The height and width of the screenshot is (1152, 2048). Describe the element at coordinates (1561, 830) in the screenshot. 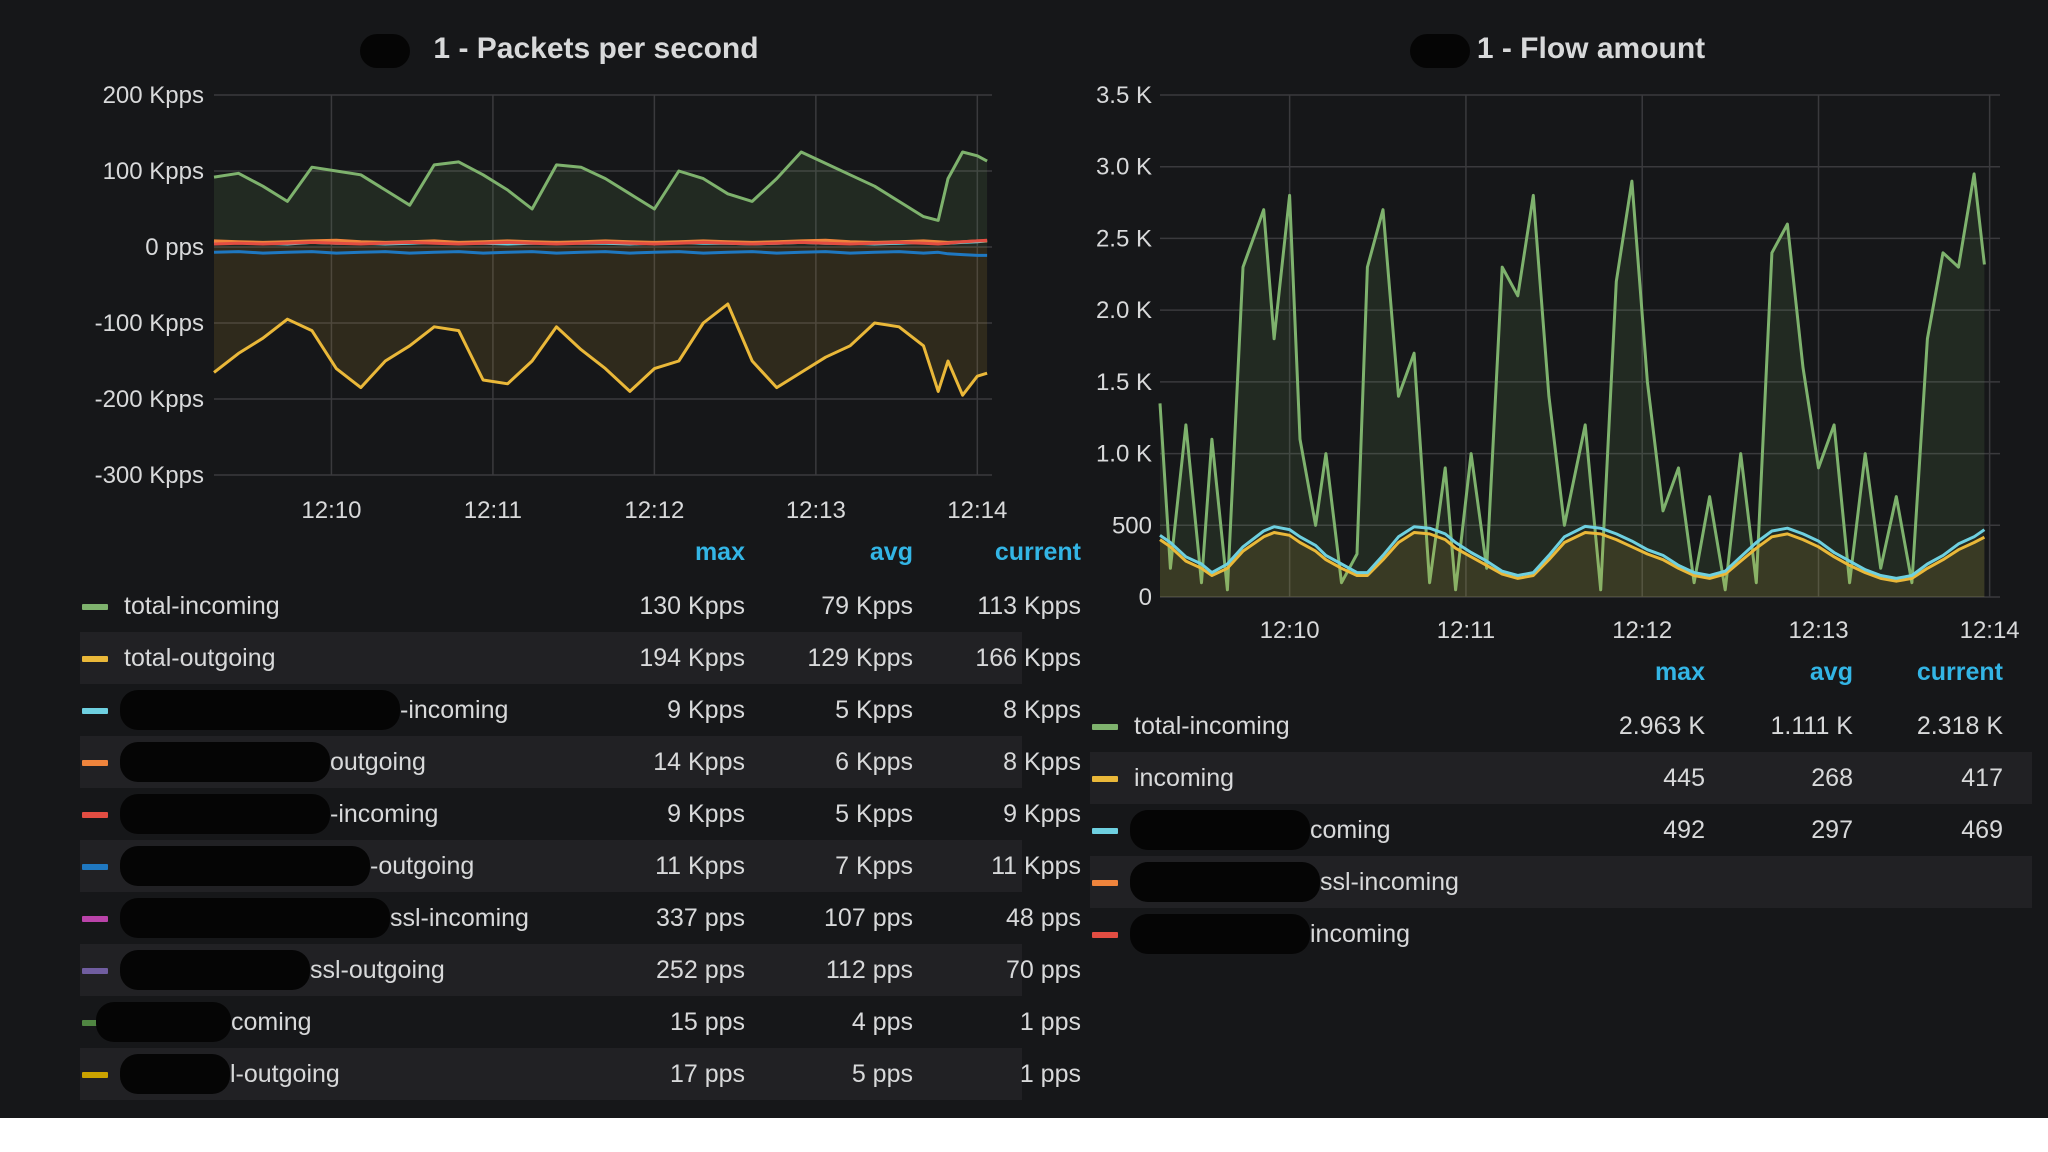

I see `legend-row: coming 492 297 469` at that location.